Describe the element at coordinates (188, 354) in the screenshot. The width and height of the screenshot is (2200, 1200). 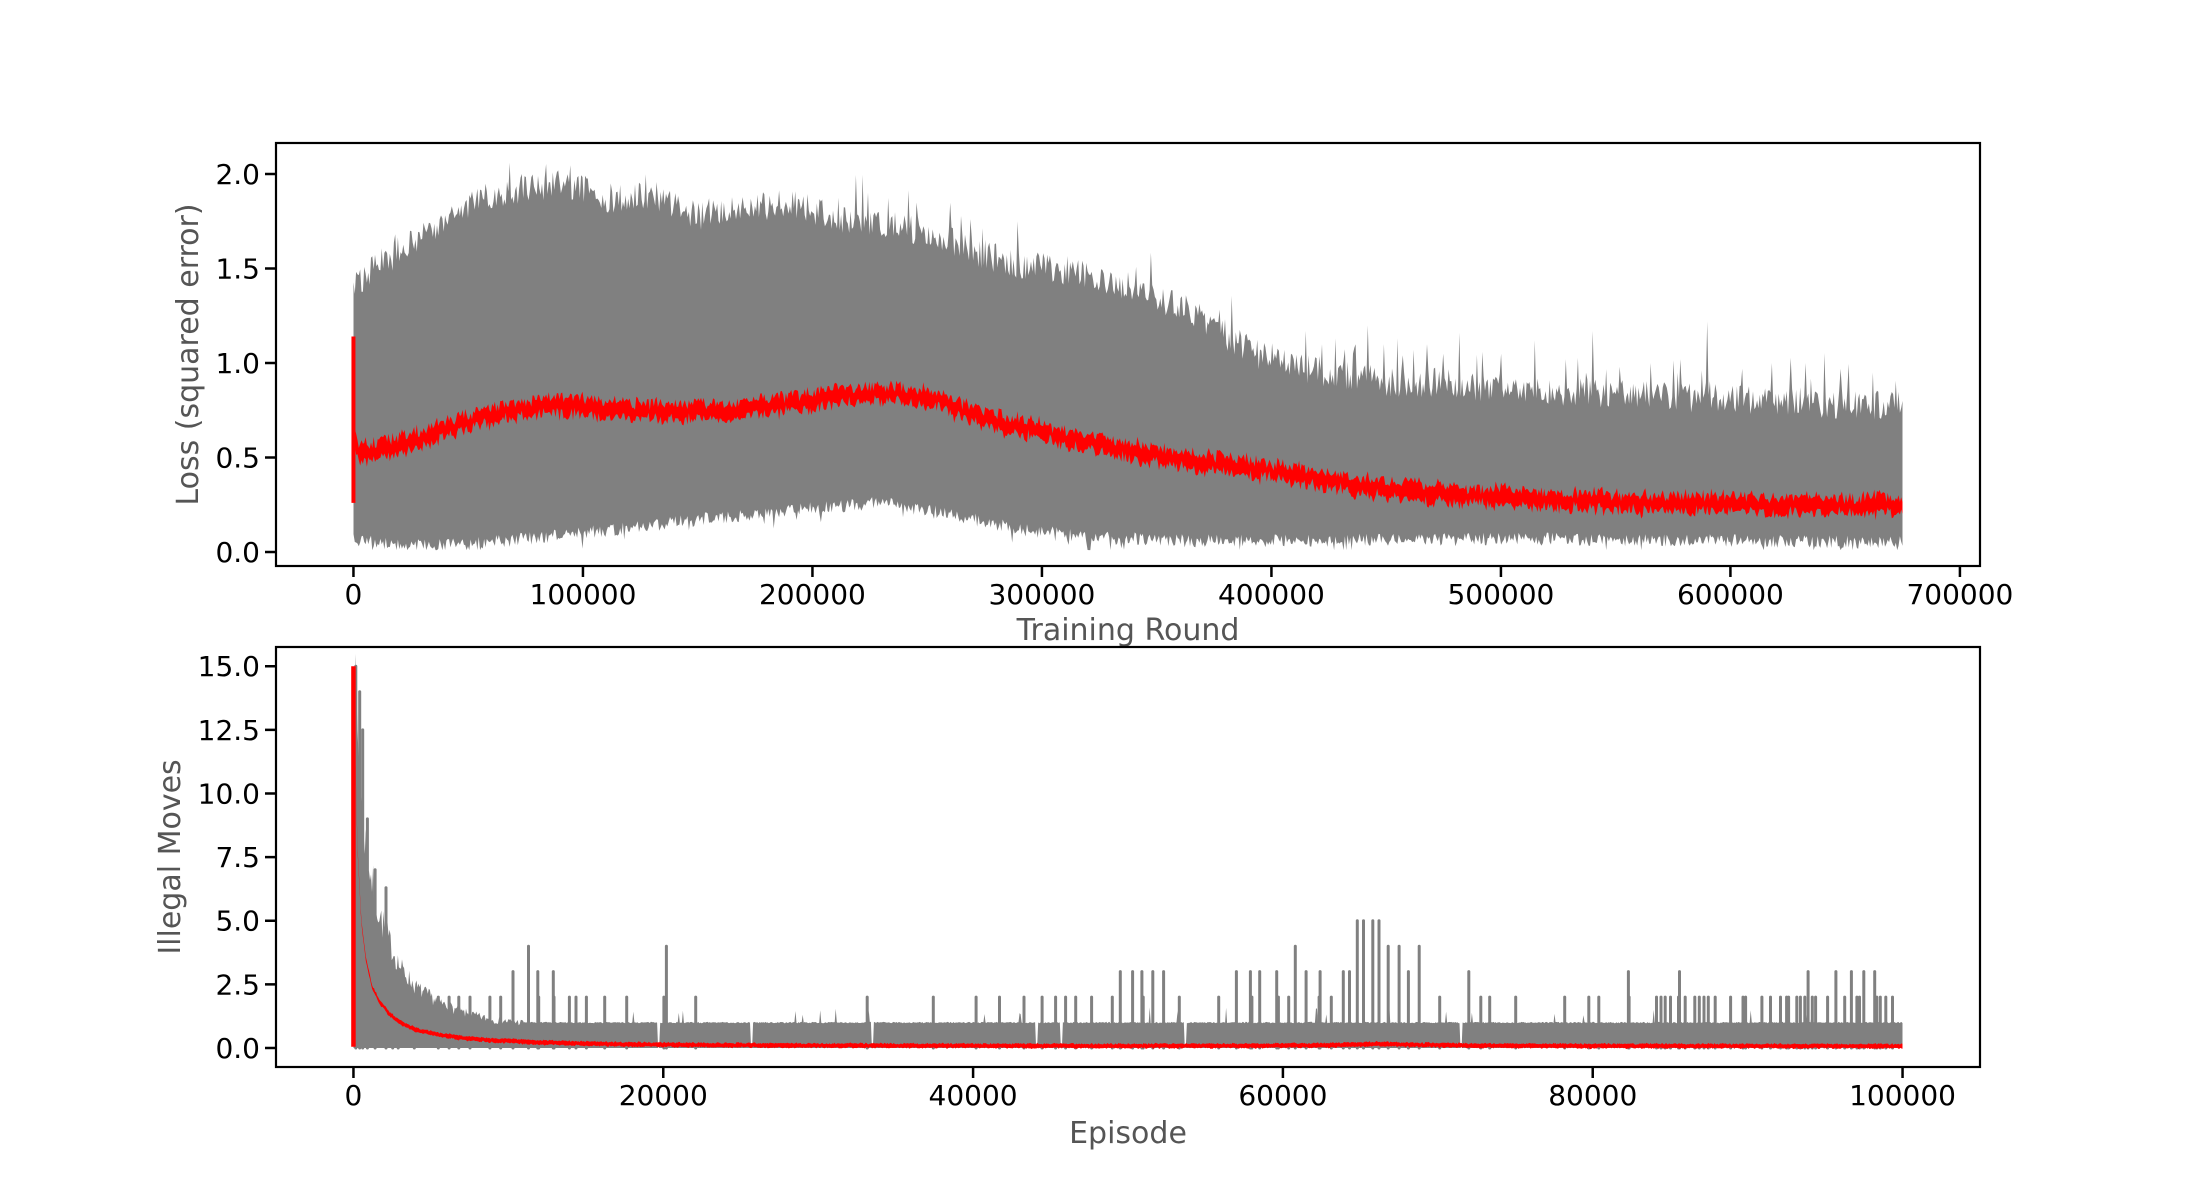
I see `y-axis-label-loss: Loss (squared error)` at that location.